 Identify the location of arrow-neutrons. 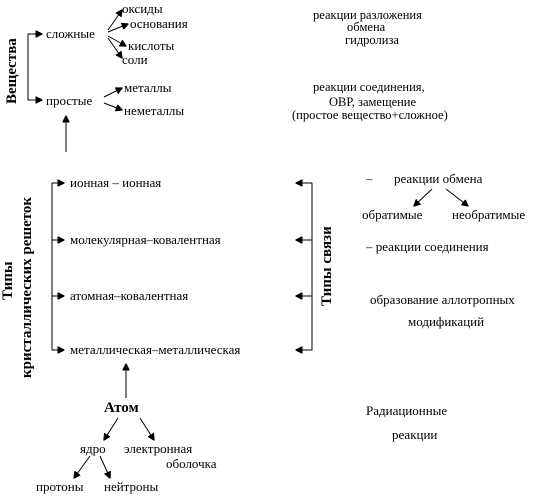
(104, 466).